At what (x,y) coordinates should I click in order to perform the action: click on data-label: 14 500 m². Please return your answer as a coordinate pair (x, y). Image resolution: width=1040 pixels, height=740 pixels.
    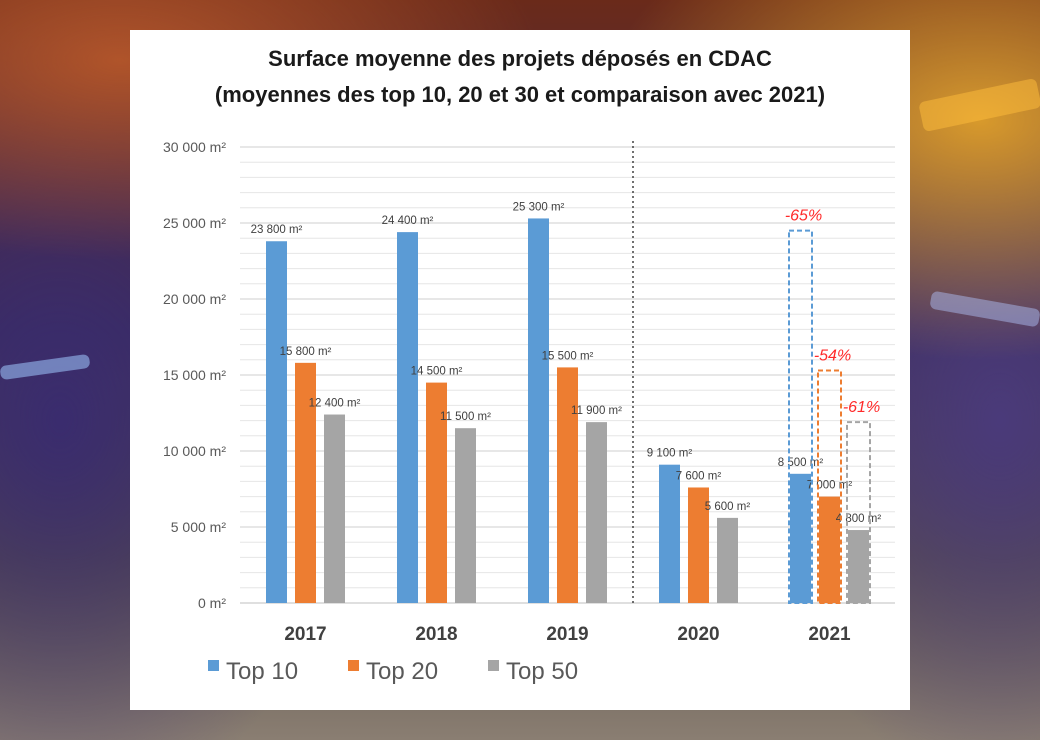
    Looking at the image, I should click on (437, 372).